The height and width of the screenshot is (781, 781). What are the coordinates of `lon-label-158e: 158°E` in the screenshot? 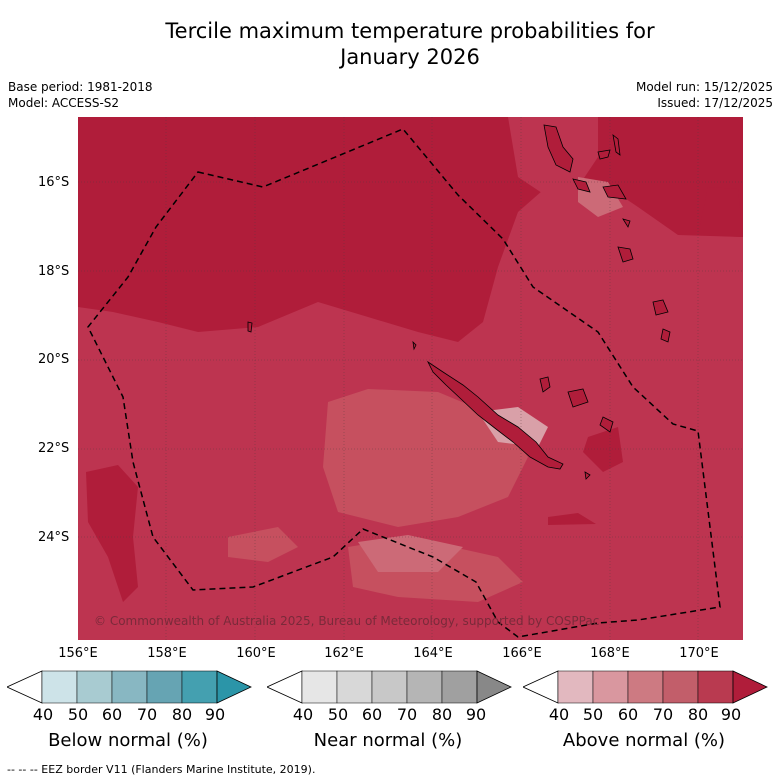 It's located at (167, 653).